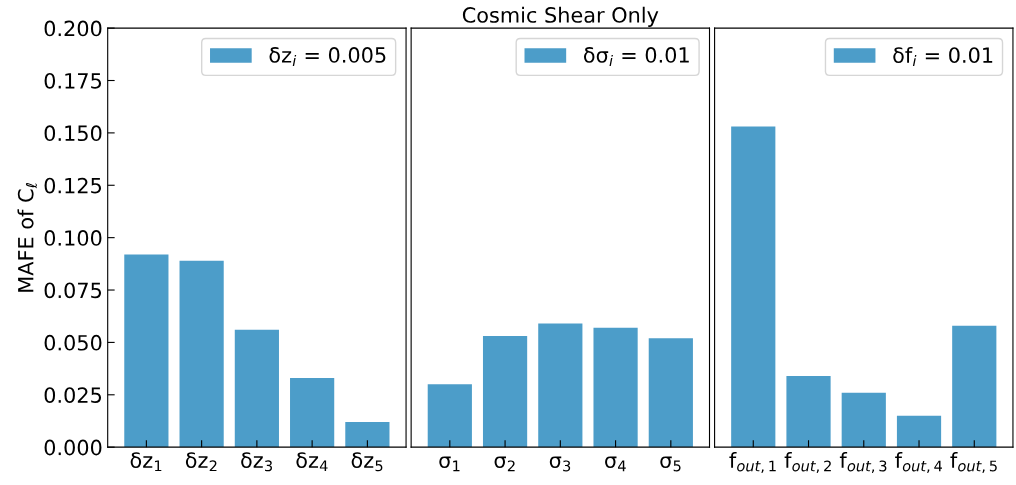 The width and height of the screenshot is (1016, 485). Describe the element at coordinates (73, 185) in the screenshot. I see `y-tick-label: 0.125` at that location.